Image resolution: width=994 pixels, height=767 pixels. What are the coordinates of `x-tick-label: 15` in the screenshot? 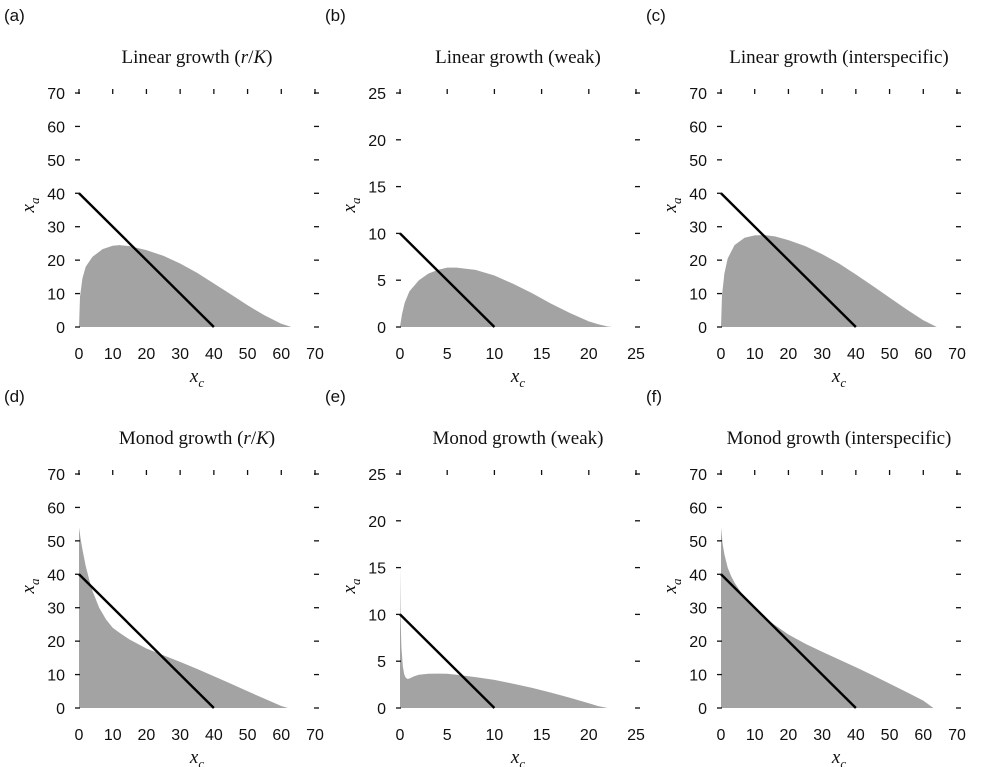 It's located at (542, 354).